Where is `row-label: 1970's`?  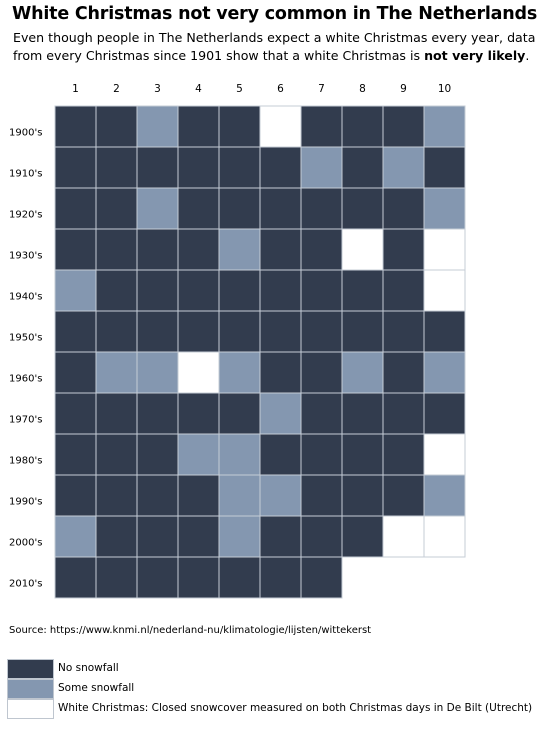 row-label: 1970's is located at coordinates (25, 420).